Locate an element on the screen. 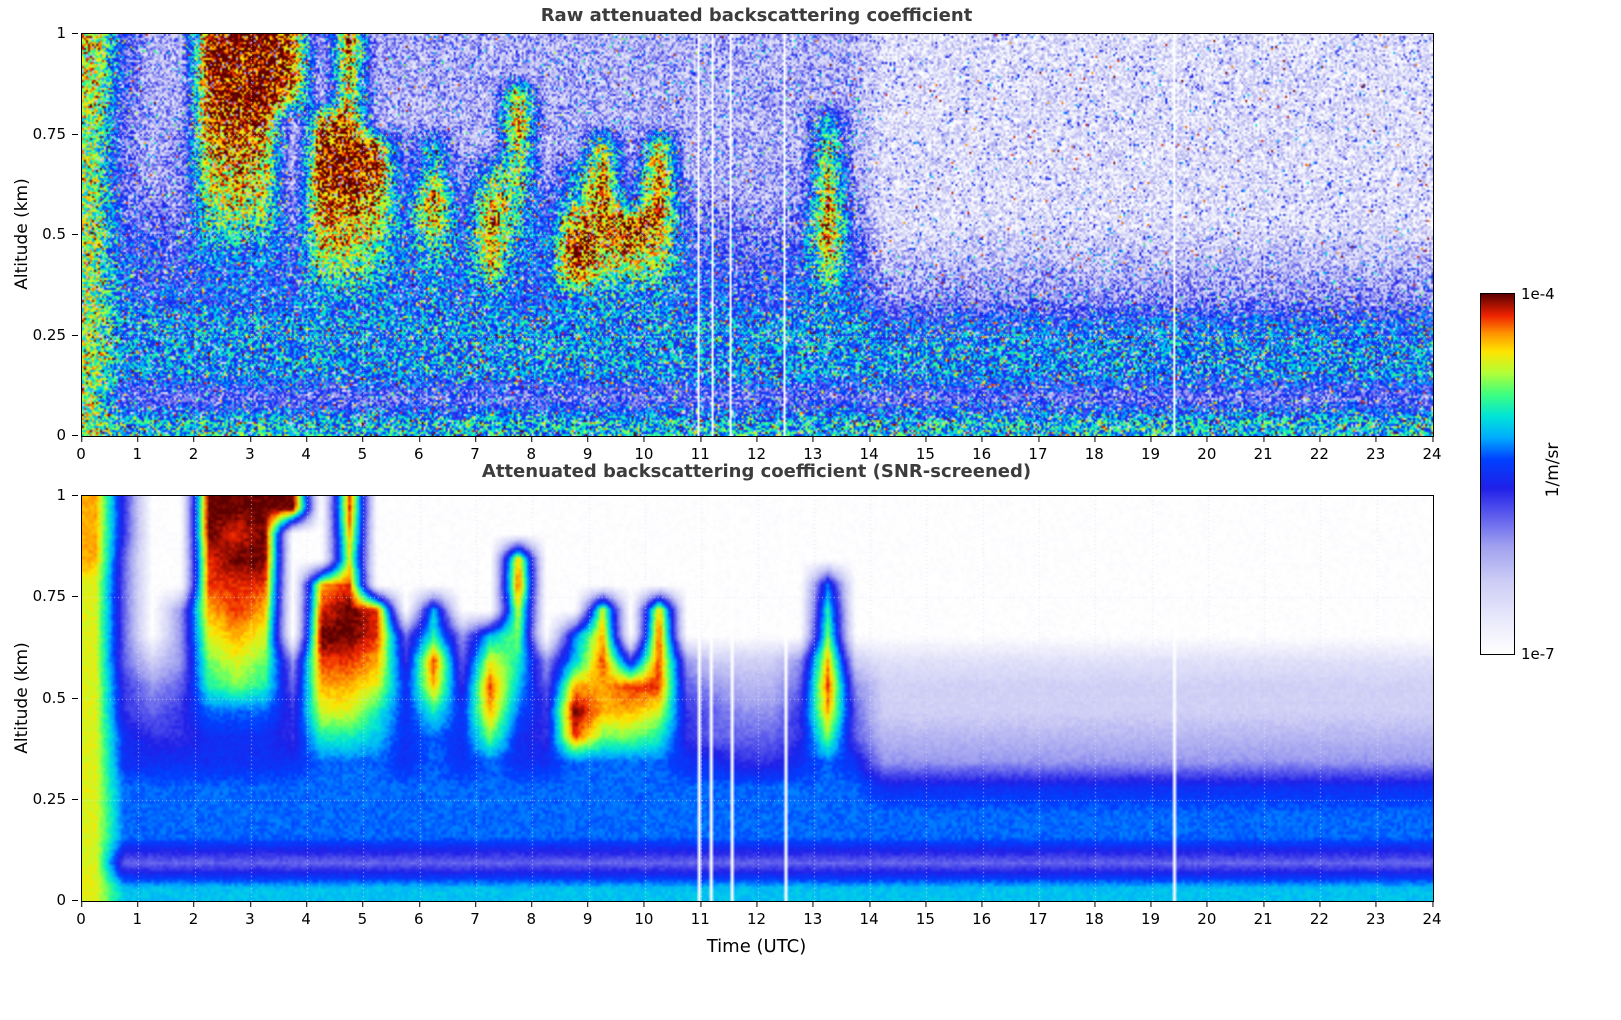 This screenshot has width=1621, height=1020. colorbar-max-label: 1e-4 is located at coordinates (1538, 294).